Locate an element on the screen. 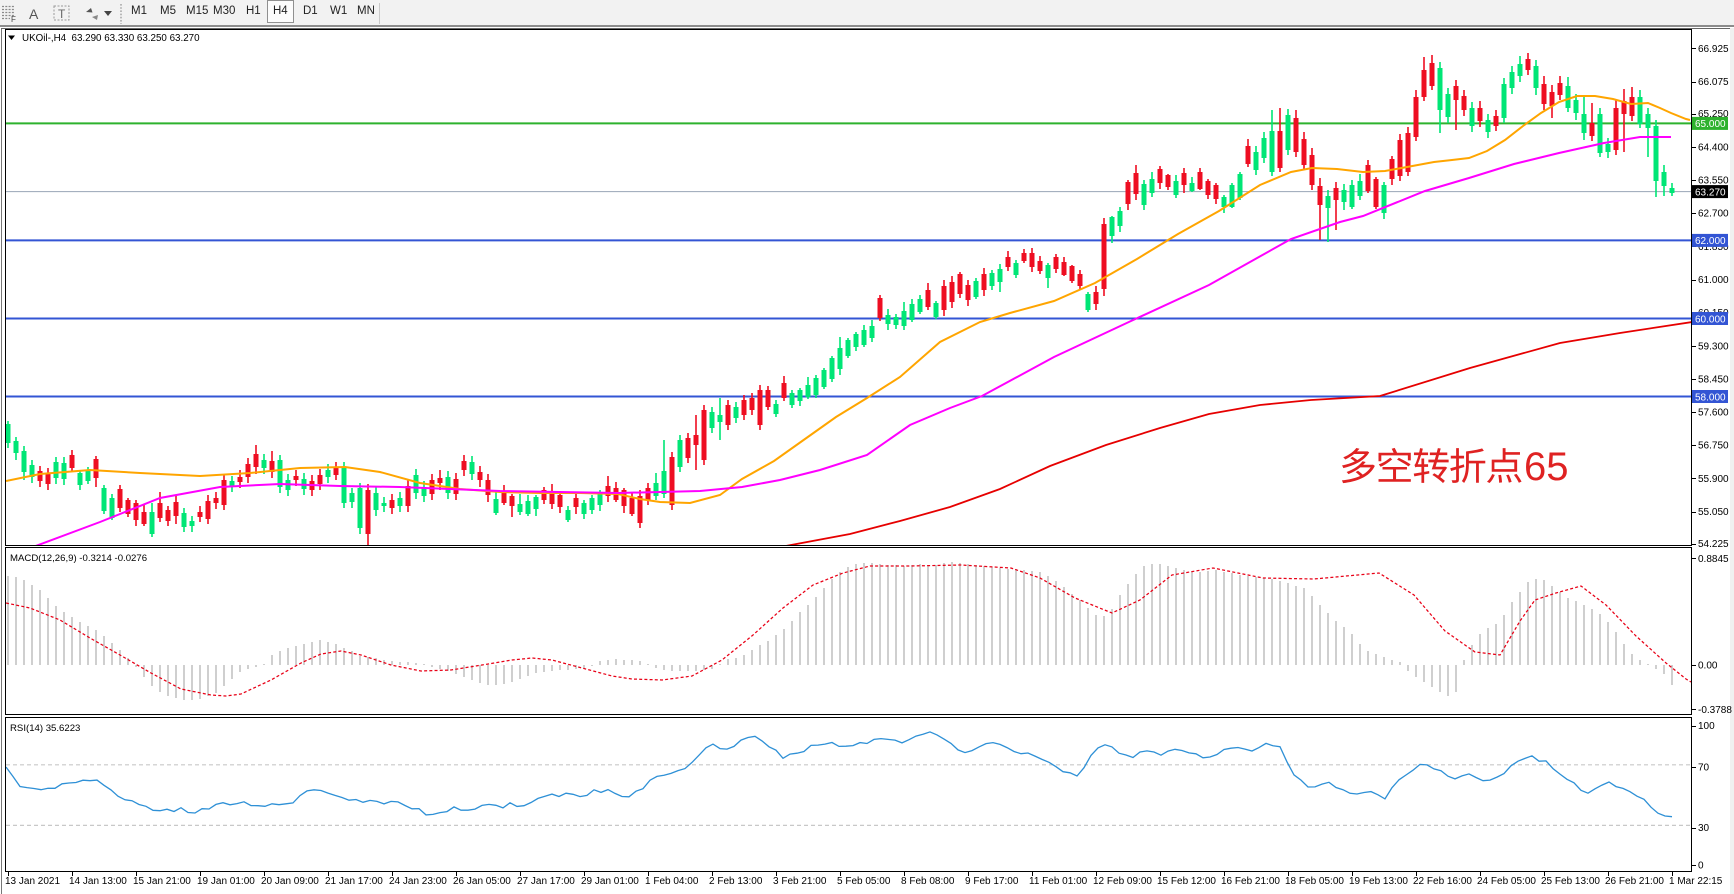  svg-text: T is located at coordinates (62, 14).